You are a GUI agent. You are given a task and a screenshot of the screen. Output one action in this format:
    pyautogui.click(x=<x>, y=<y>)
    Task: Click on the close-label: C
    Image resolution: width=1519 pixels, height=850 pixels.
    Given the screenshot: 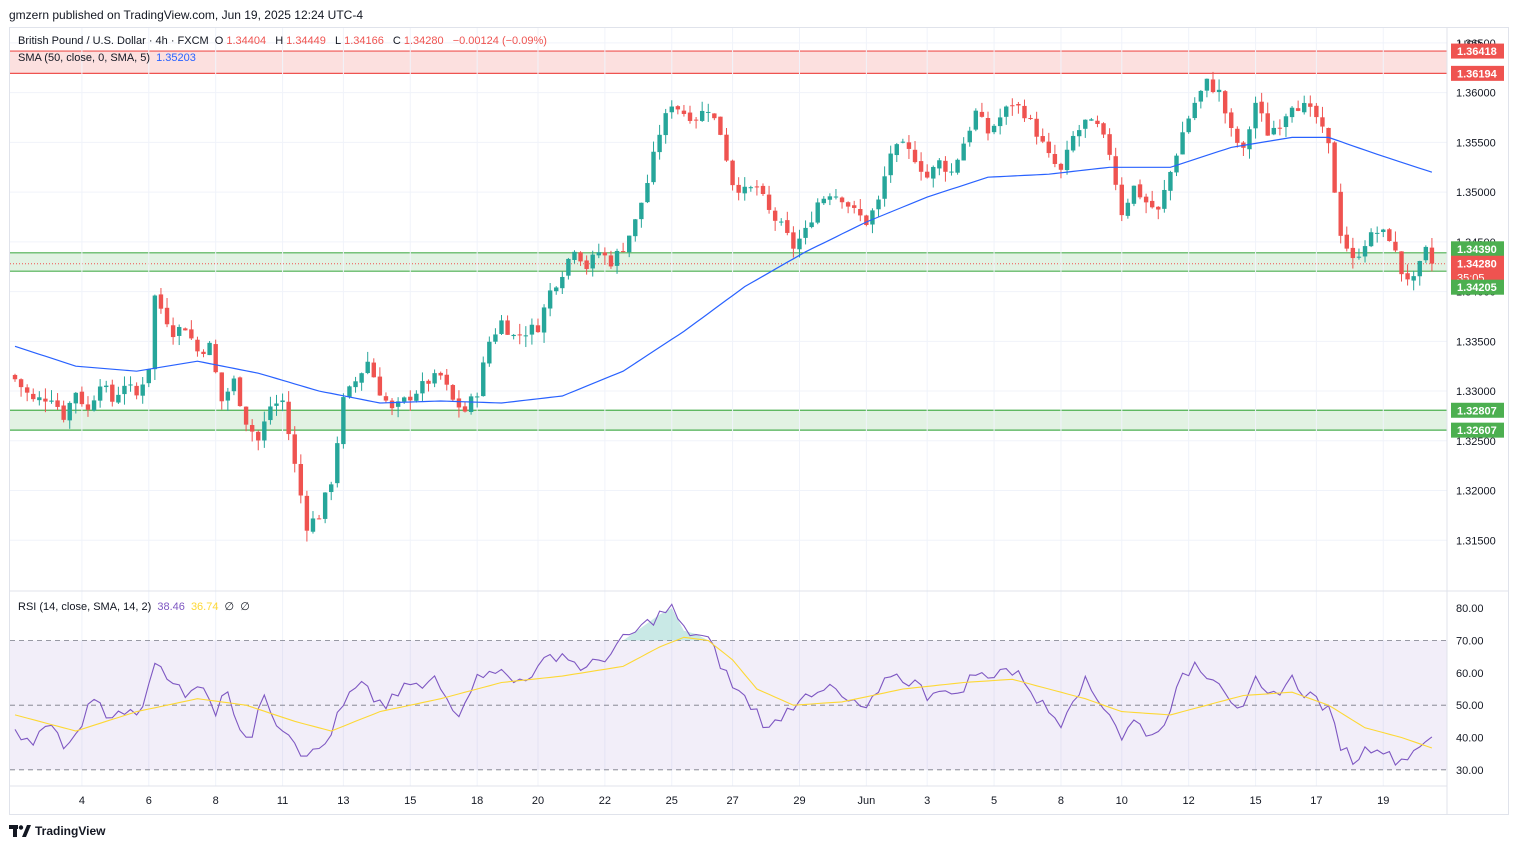 What is the action you would take?
    pyautogui.click(x=396, y=41)
    